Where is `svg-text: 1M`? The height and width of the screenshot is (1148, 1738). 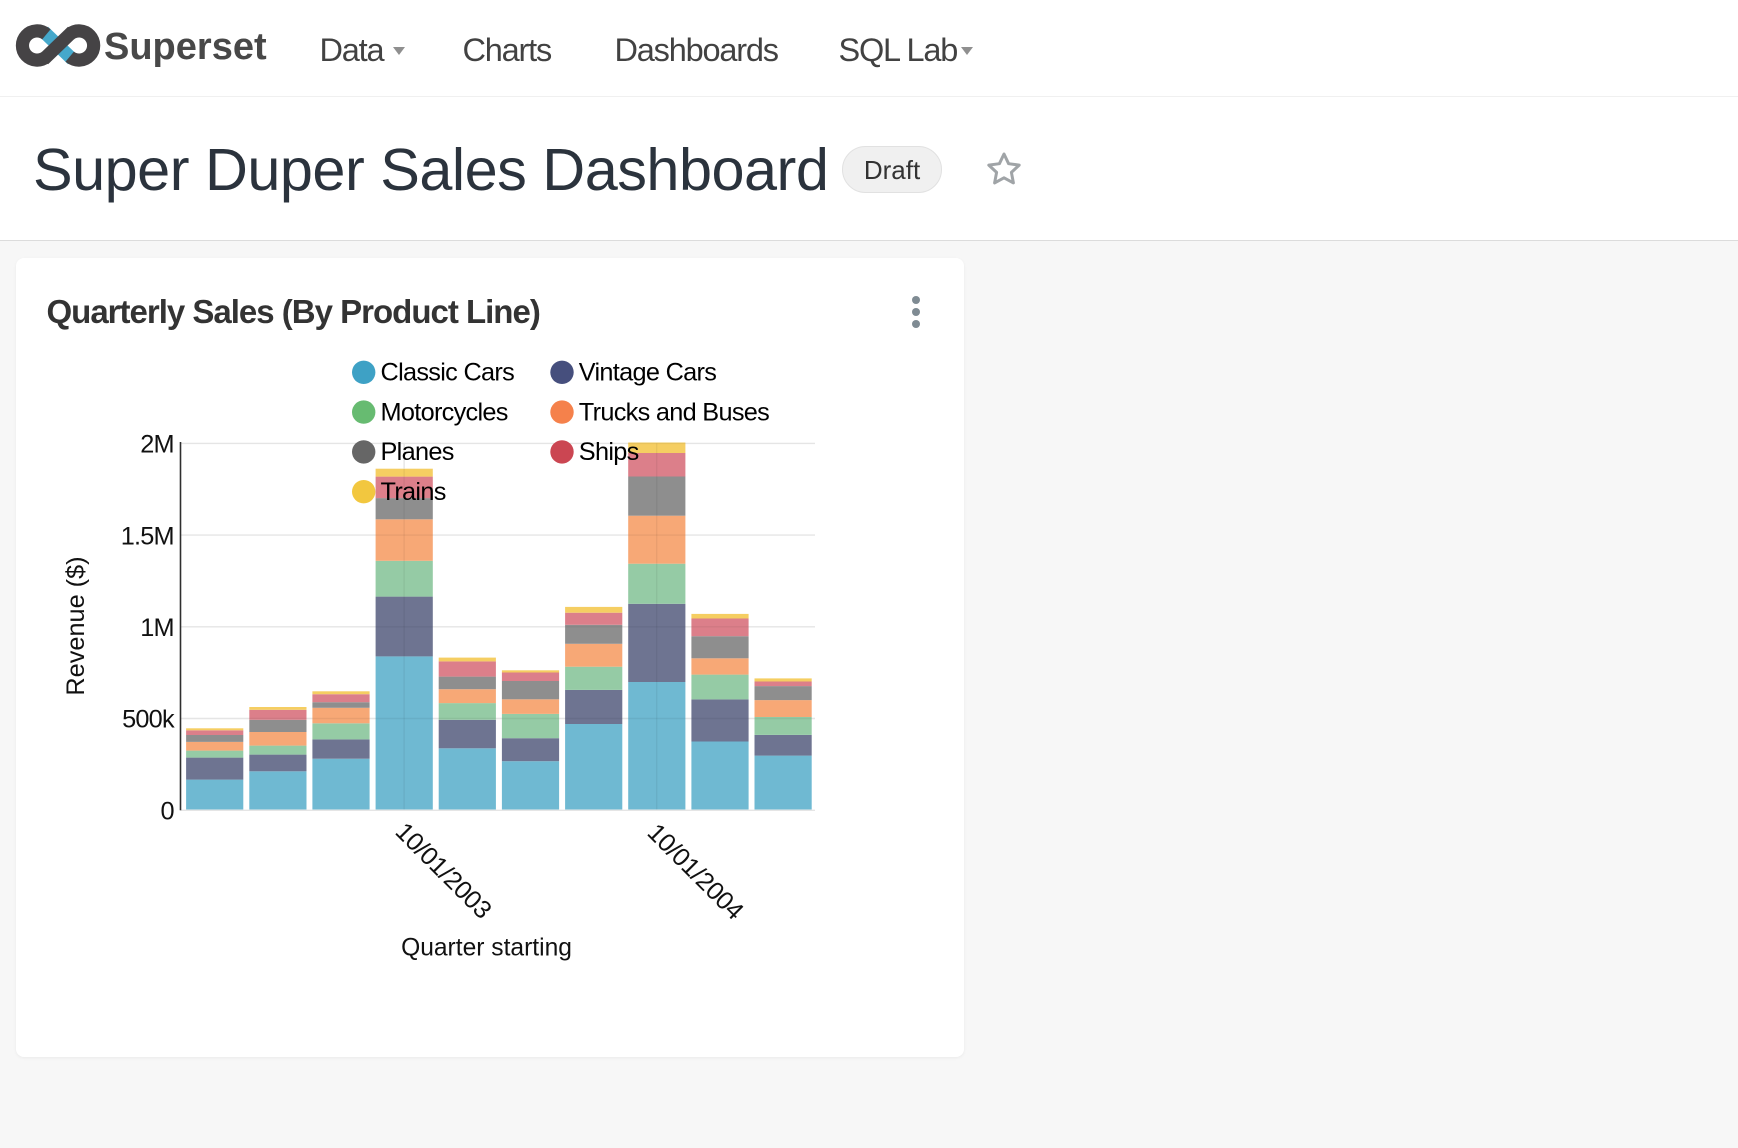
svg-text: 1M is located at coordinates (157, 628).